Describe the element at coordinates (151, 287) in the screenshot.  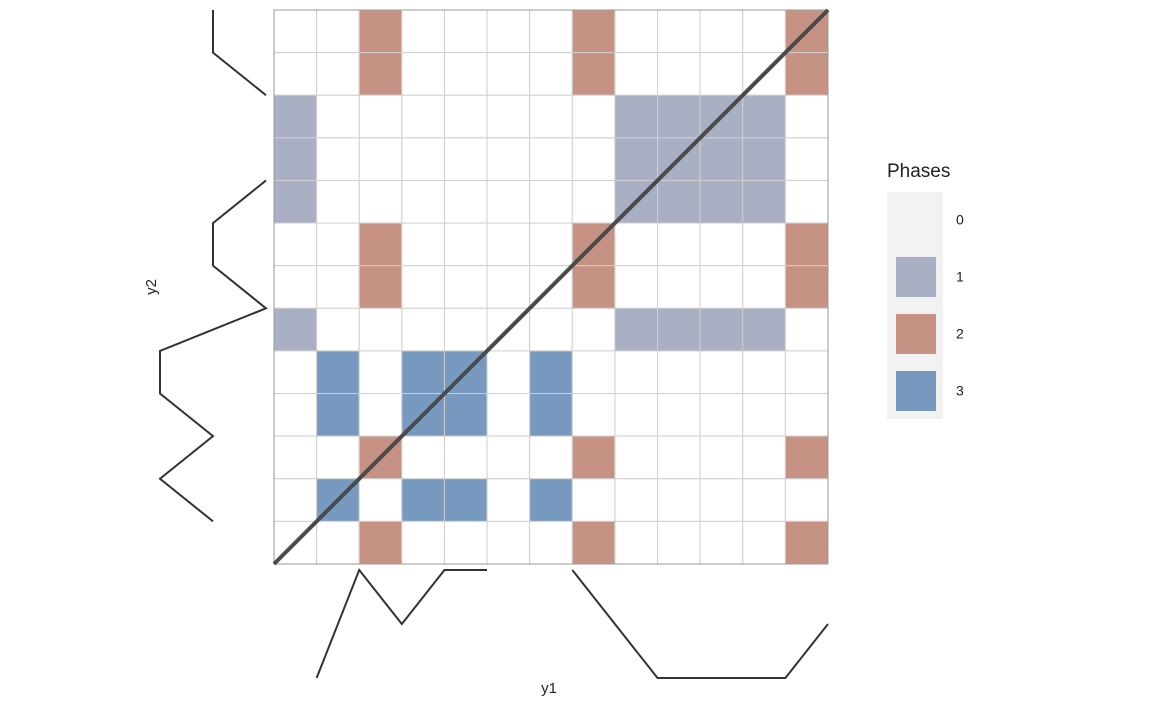
I see `y-axis-label: y2` at that location.